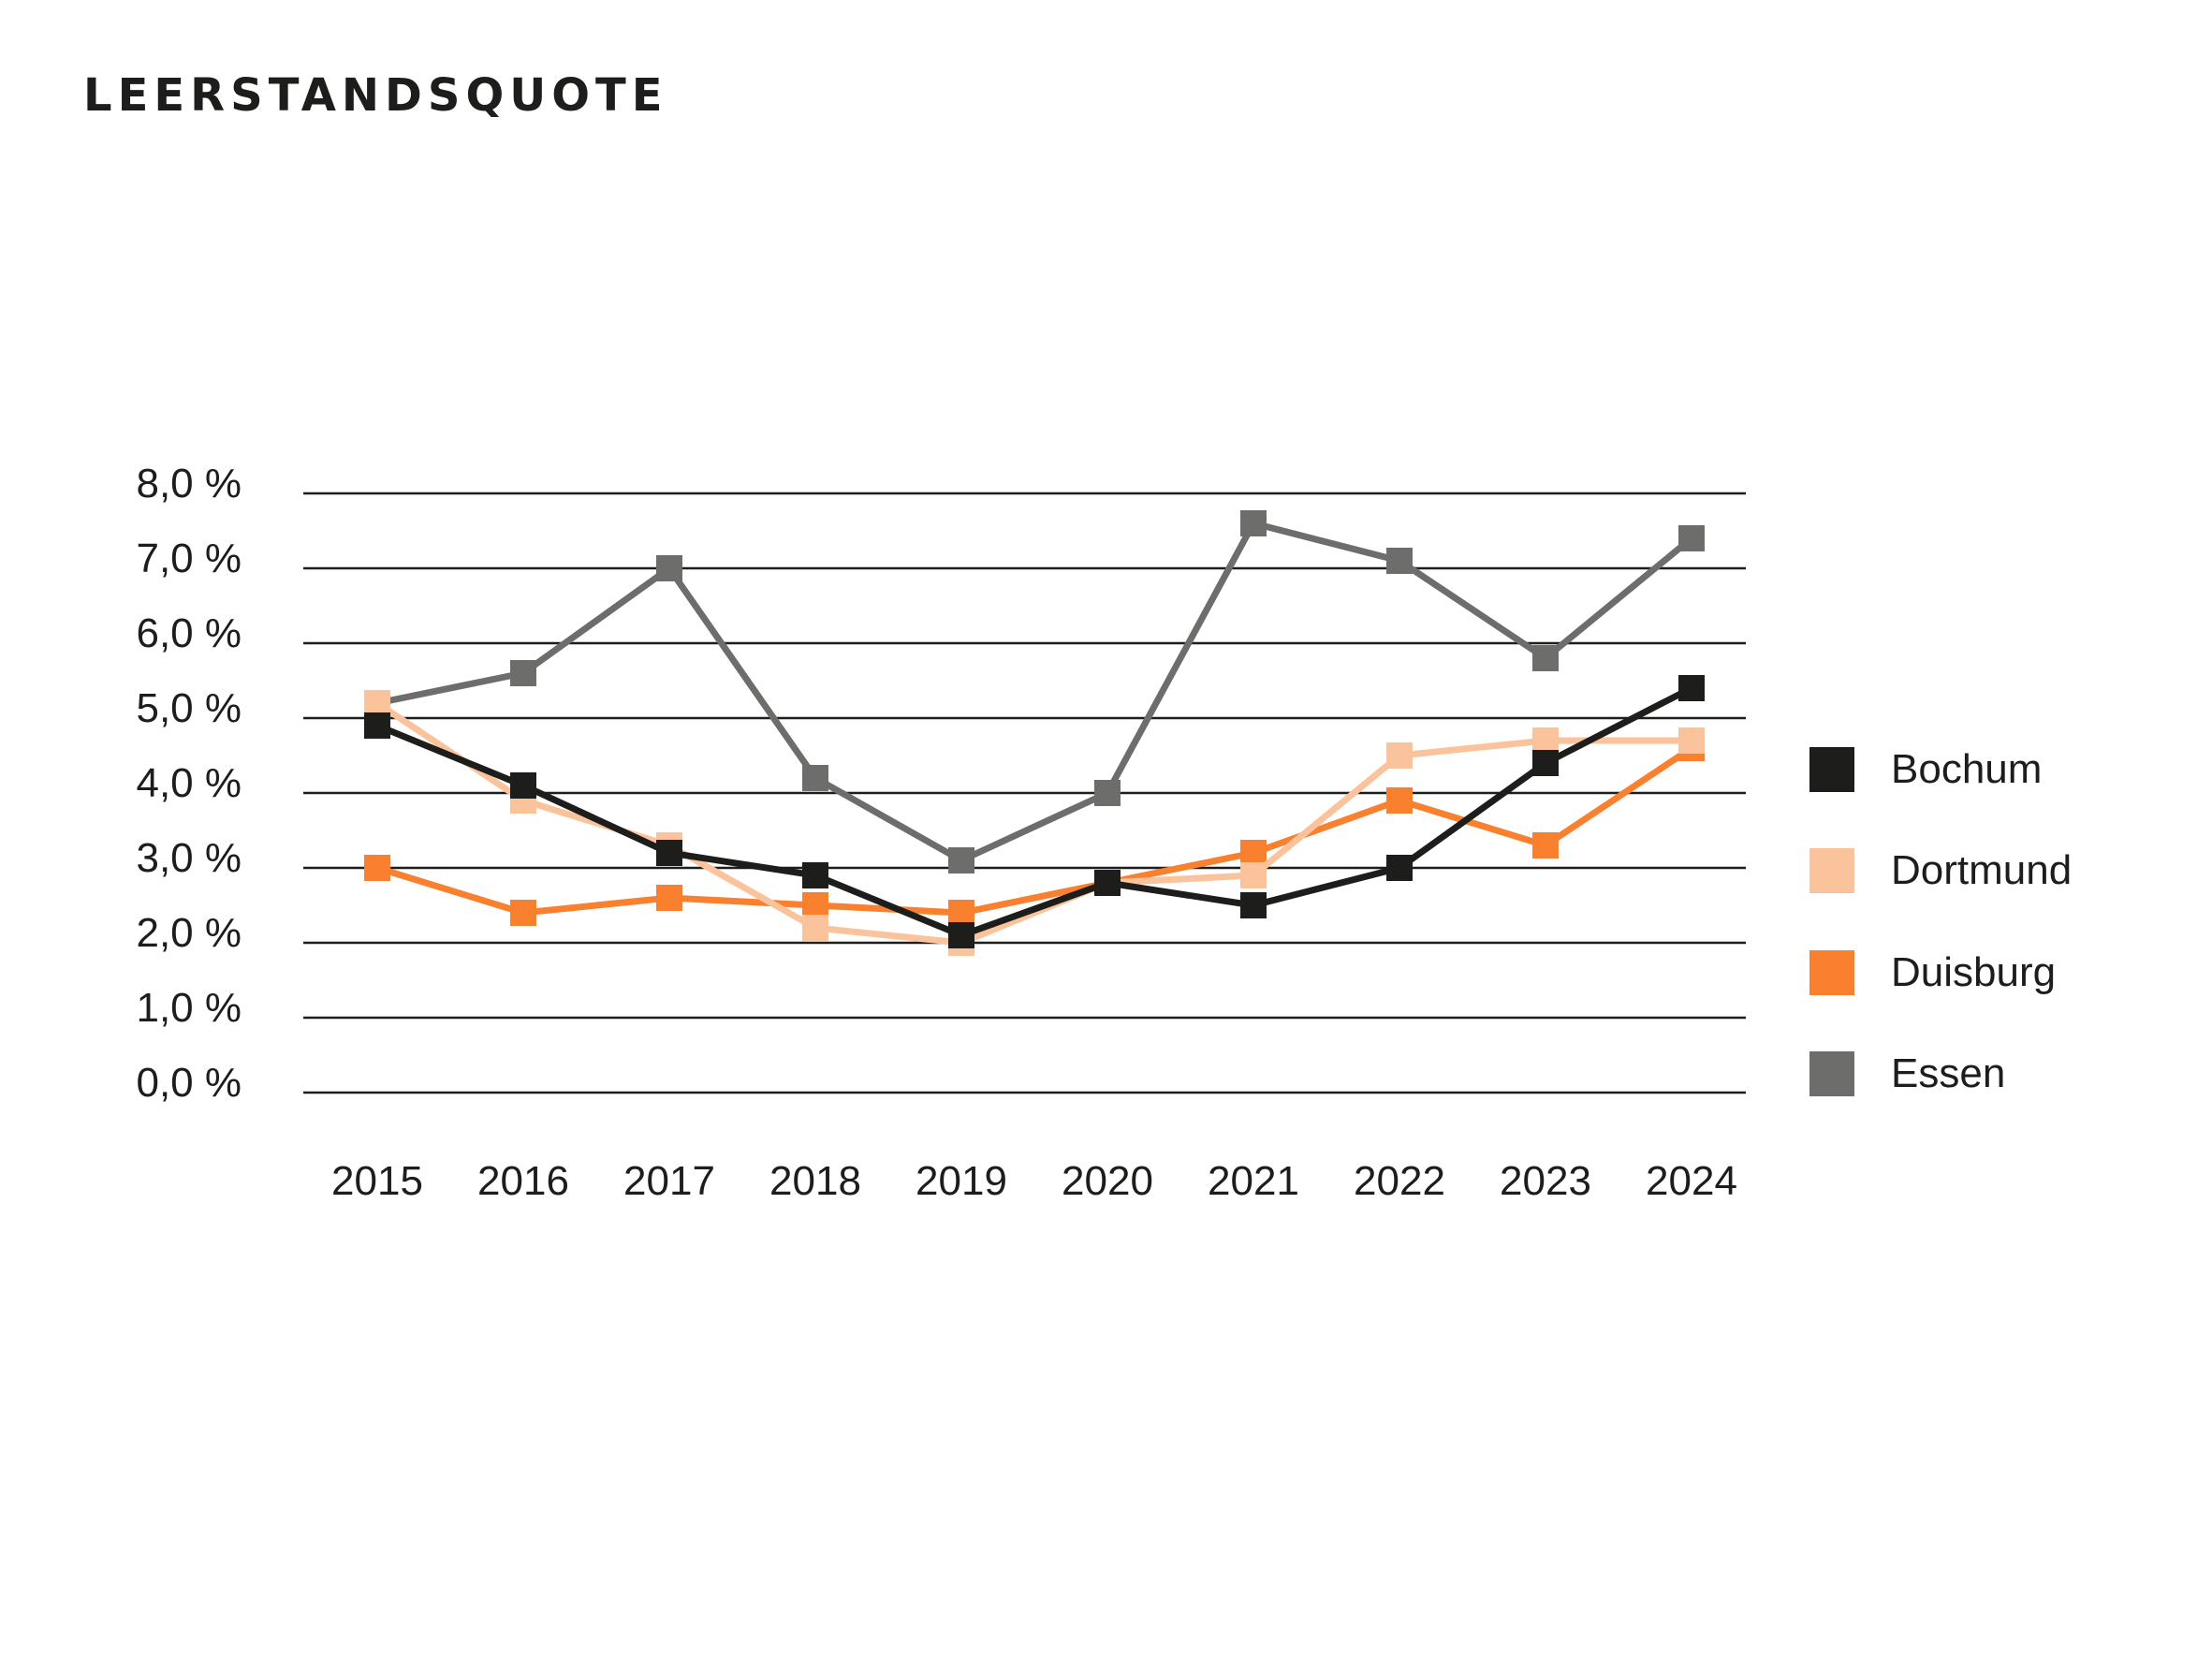 The height and width of the screenshot is (1659, 2212). Describe the element at coordinates (377, 703) in the screenshot. I see `data-point-dortmund-2015` at that location.